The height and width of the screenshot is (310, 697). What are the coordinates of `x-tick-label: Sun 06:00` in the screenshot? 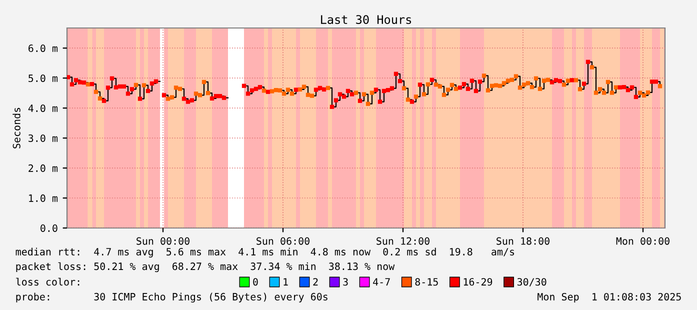 It's located at (283, 241).